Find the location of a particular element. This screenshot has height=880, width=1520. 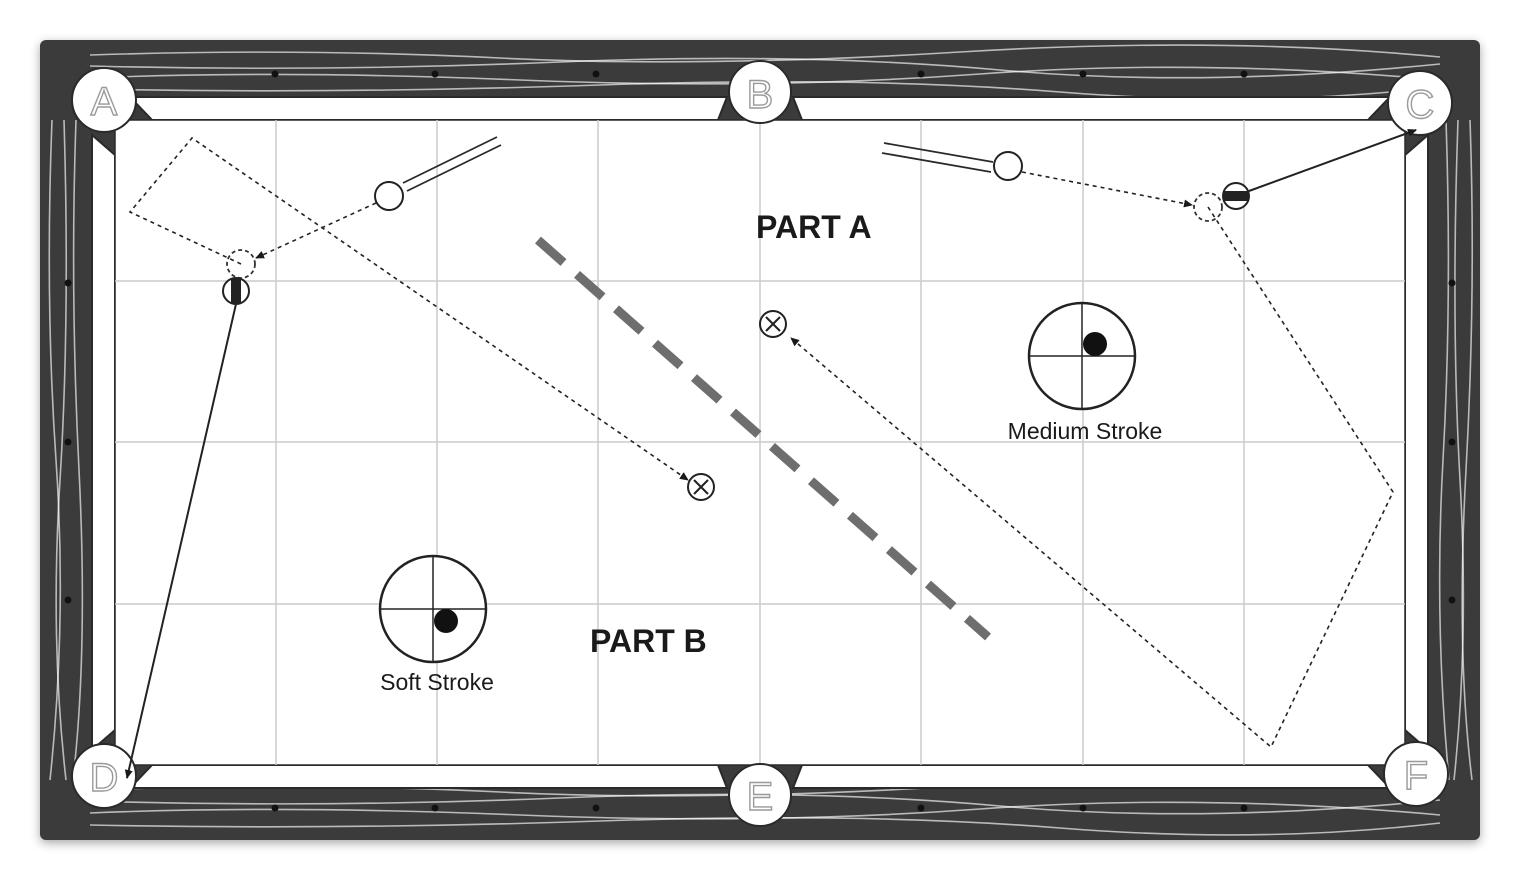

soft-stroke-label: Soft Stroke is located at coordinates (437, 682).